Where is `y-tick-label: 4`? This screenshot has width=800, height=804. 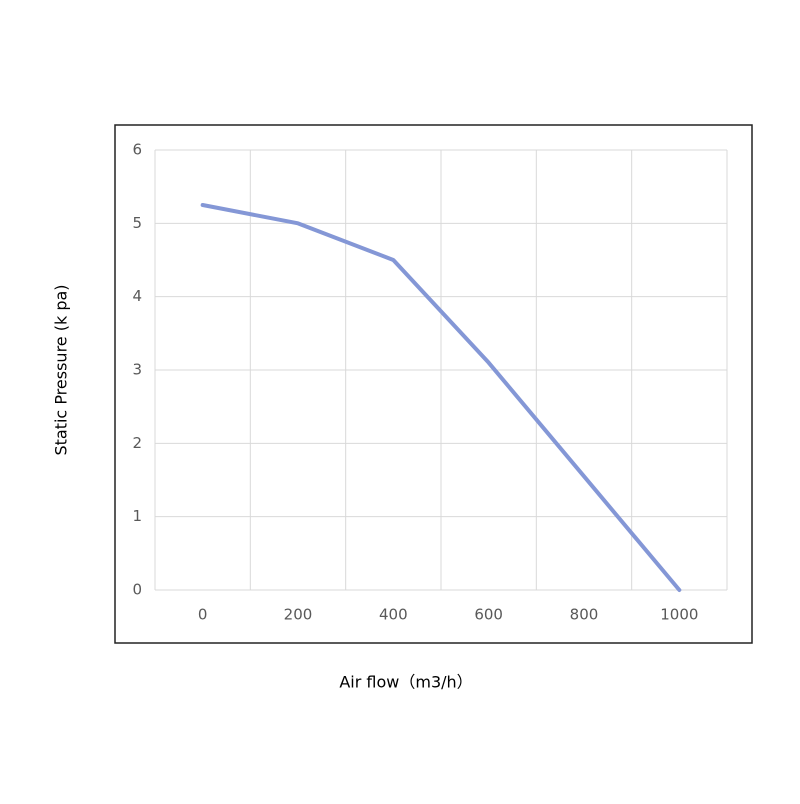 y-tick-label: 4 is located at coordinates (137, 296).